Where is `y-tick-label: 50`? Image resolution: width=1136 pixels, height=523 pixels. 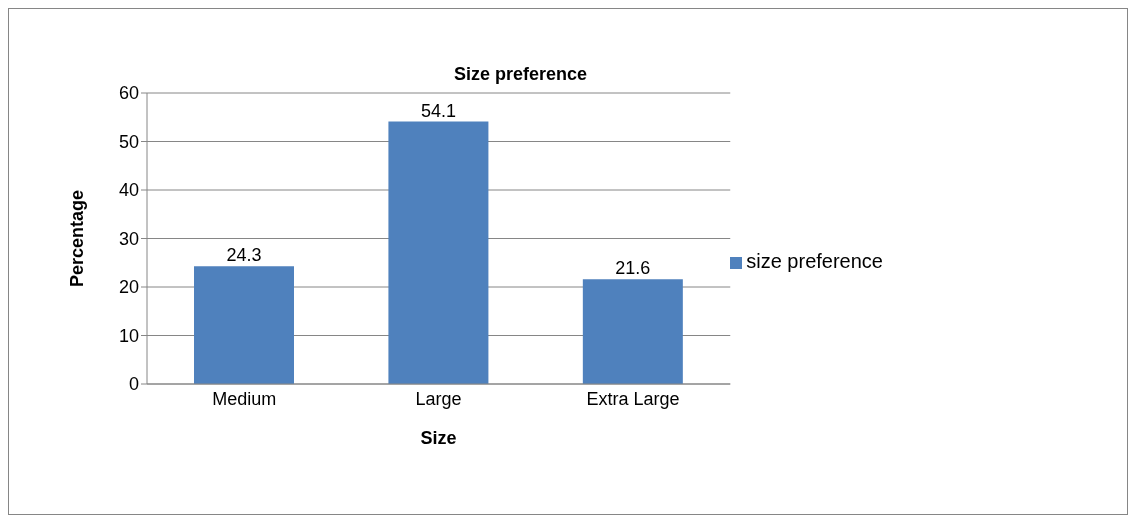 y-tick-label: 50 is located at coordinates (128, 141).